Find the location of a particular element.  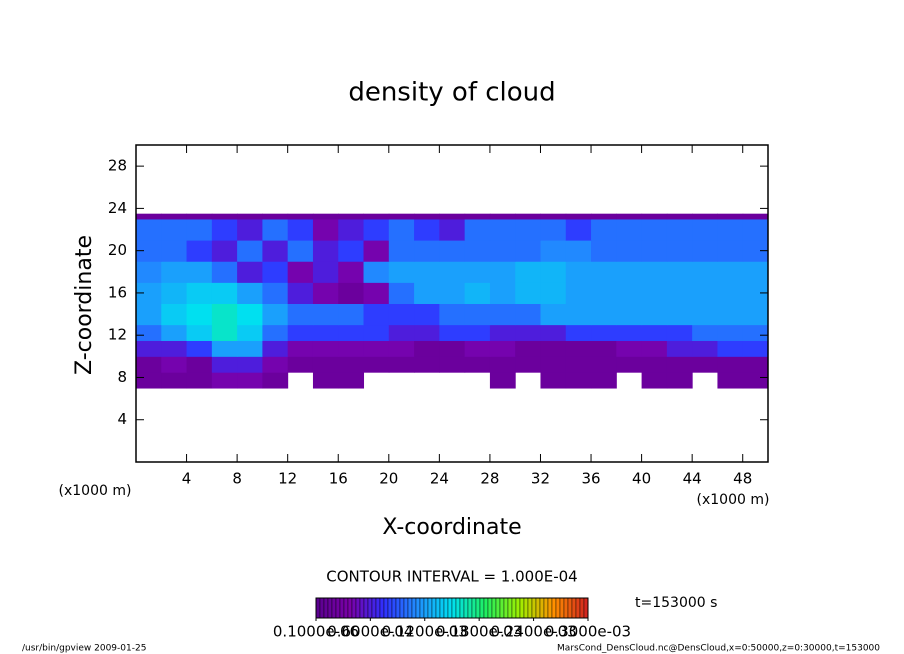

contour-interval: CONTOUR INTERVAL = 1.000E-04 is located at coordinates (451, 577).